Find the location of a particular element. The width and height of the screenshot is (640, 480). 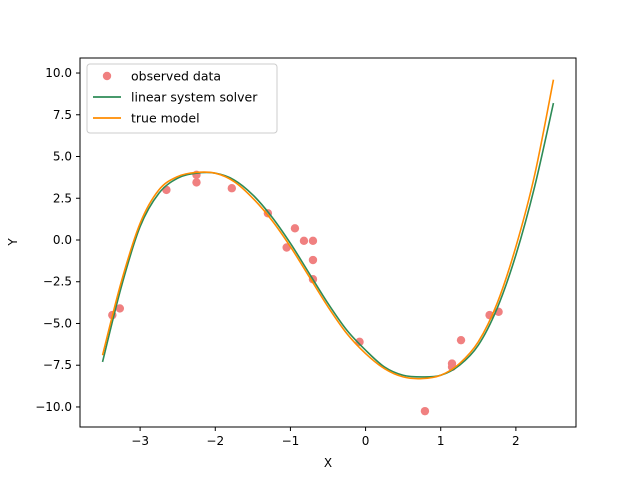

y-tick-label: −7.5 is located at coordinates (57, 365).